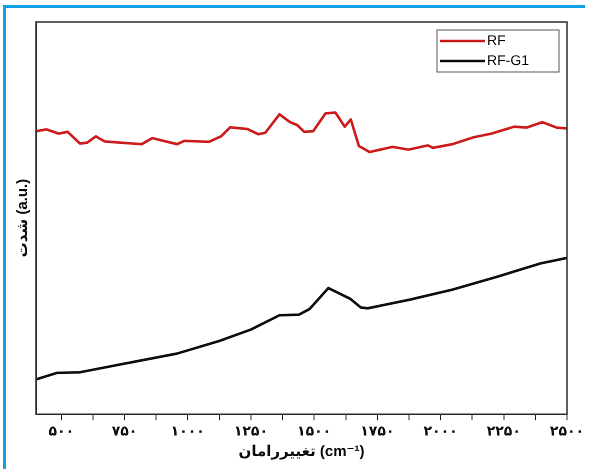 Image resolution: width=589 pixels, height=469 pixels. What do you see at coordinates (567, 430) in the screenshot?
I see `x-tick-label: ۲۵۰۰` at bounding box center [567, 430].